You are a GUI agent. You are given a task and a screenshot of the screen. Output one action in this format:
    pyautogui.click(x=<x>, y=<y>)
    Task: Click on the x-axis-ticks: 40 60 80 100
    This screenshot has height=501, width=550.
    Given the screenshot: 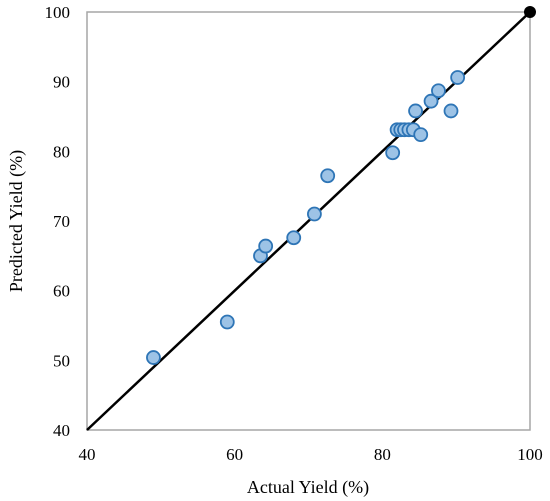 What is the action you would take?
    pyautogui.click(x=311, y=454)
    